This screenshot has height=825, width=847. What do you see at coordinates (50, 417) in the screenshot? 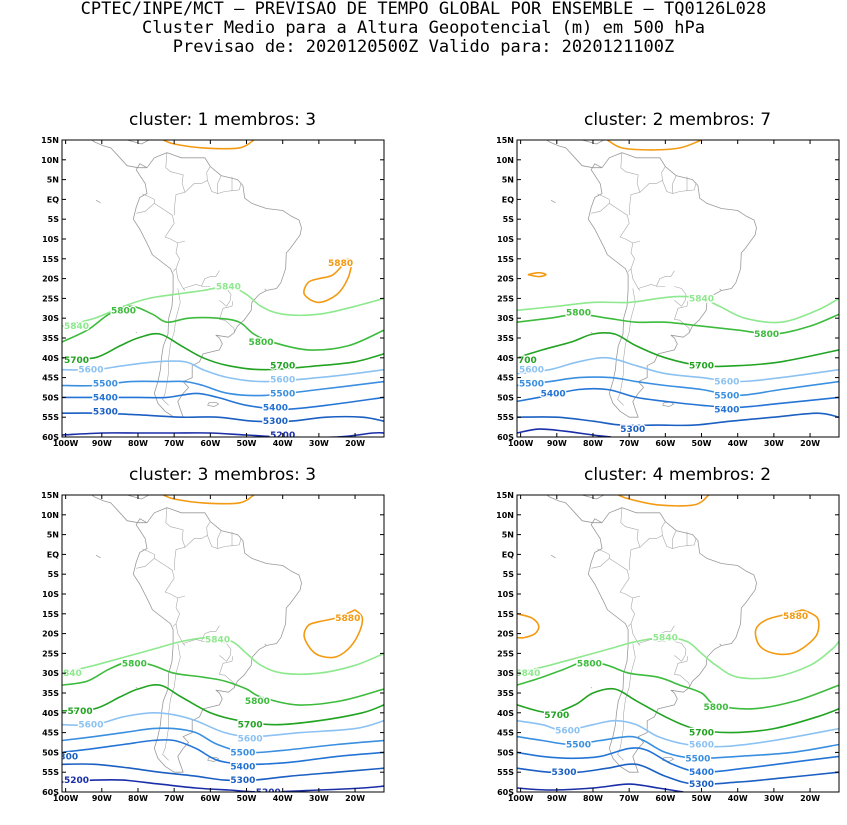
I see `lat-label: 55S` at bounding box center [50, 417].